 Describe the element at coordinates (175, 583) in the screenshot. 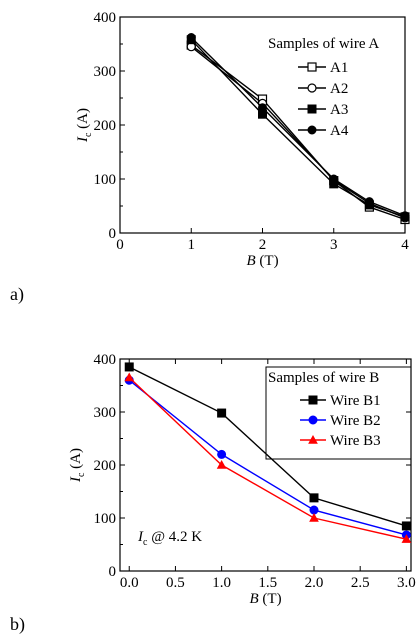

I see `x-tick-label: 0.5` at that location.